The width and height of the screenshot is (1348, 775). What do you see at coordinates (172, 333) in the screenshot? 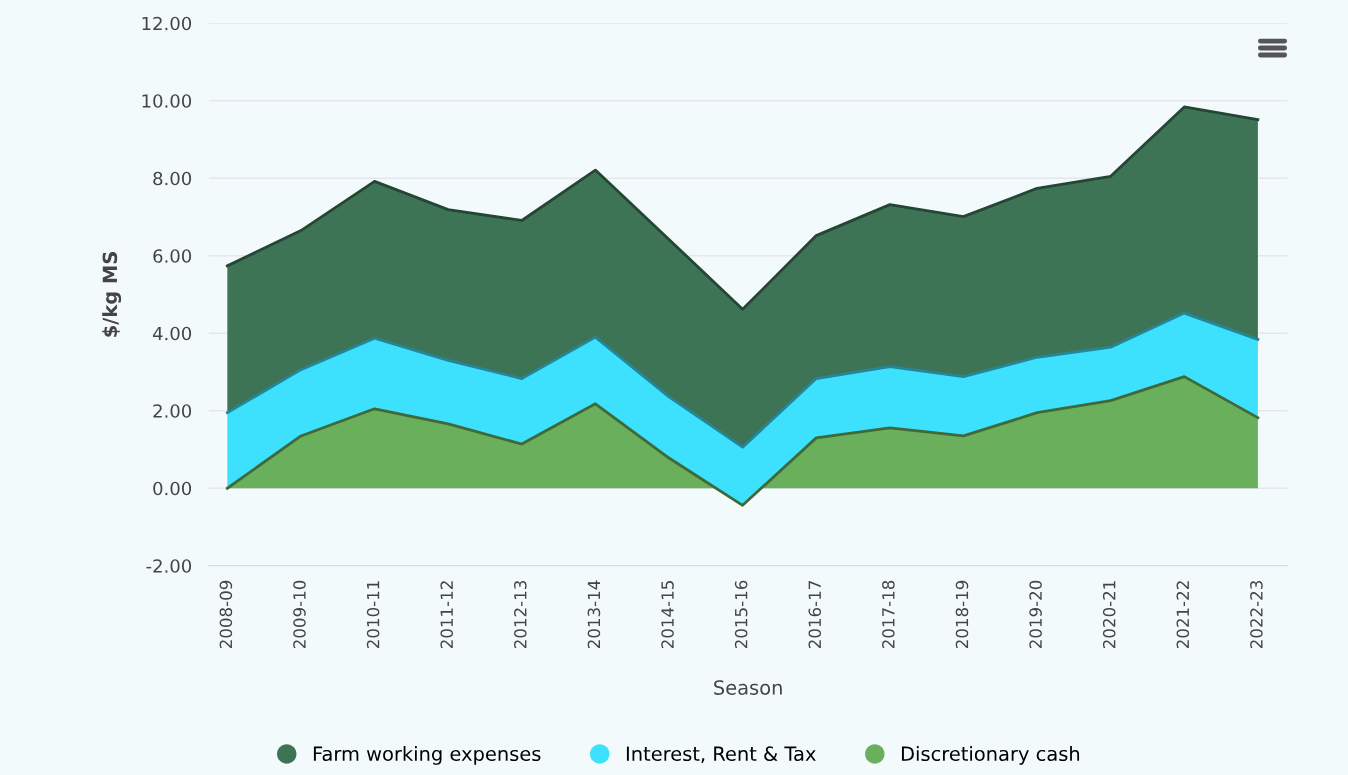
I see `y-tick-label: 4.00` at bounding box center [172, 333].